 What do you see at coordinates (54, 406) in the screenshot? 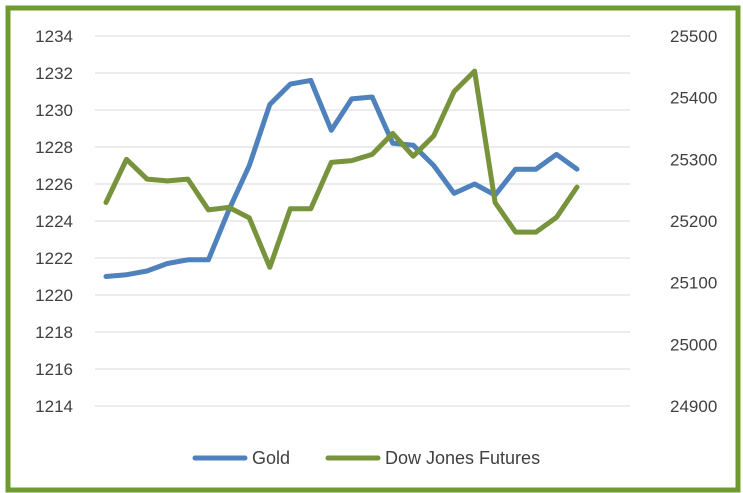
I see `left-tick-label: 1214` at bounding box center [54, 406].